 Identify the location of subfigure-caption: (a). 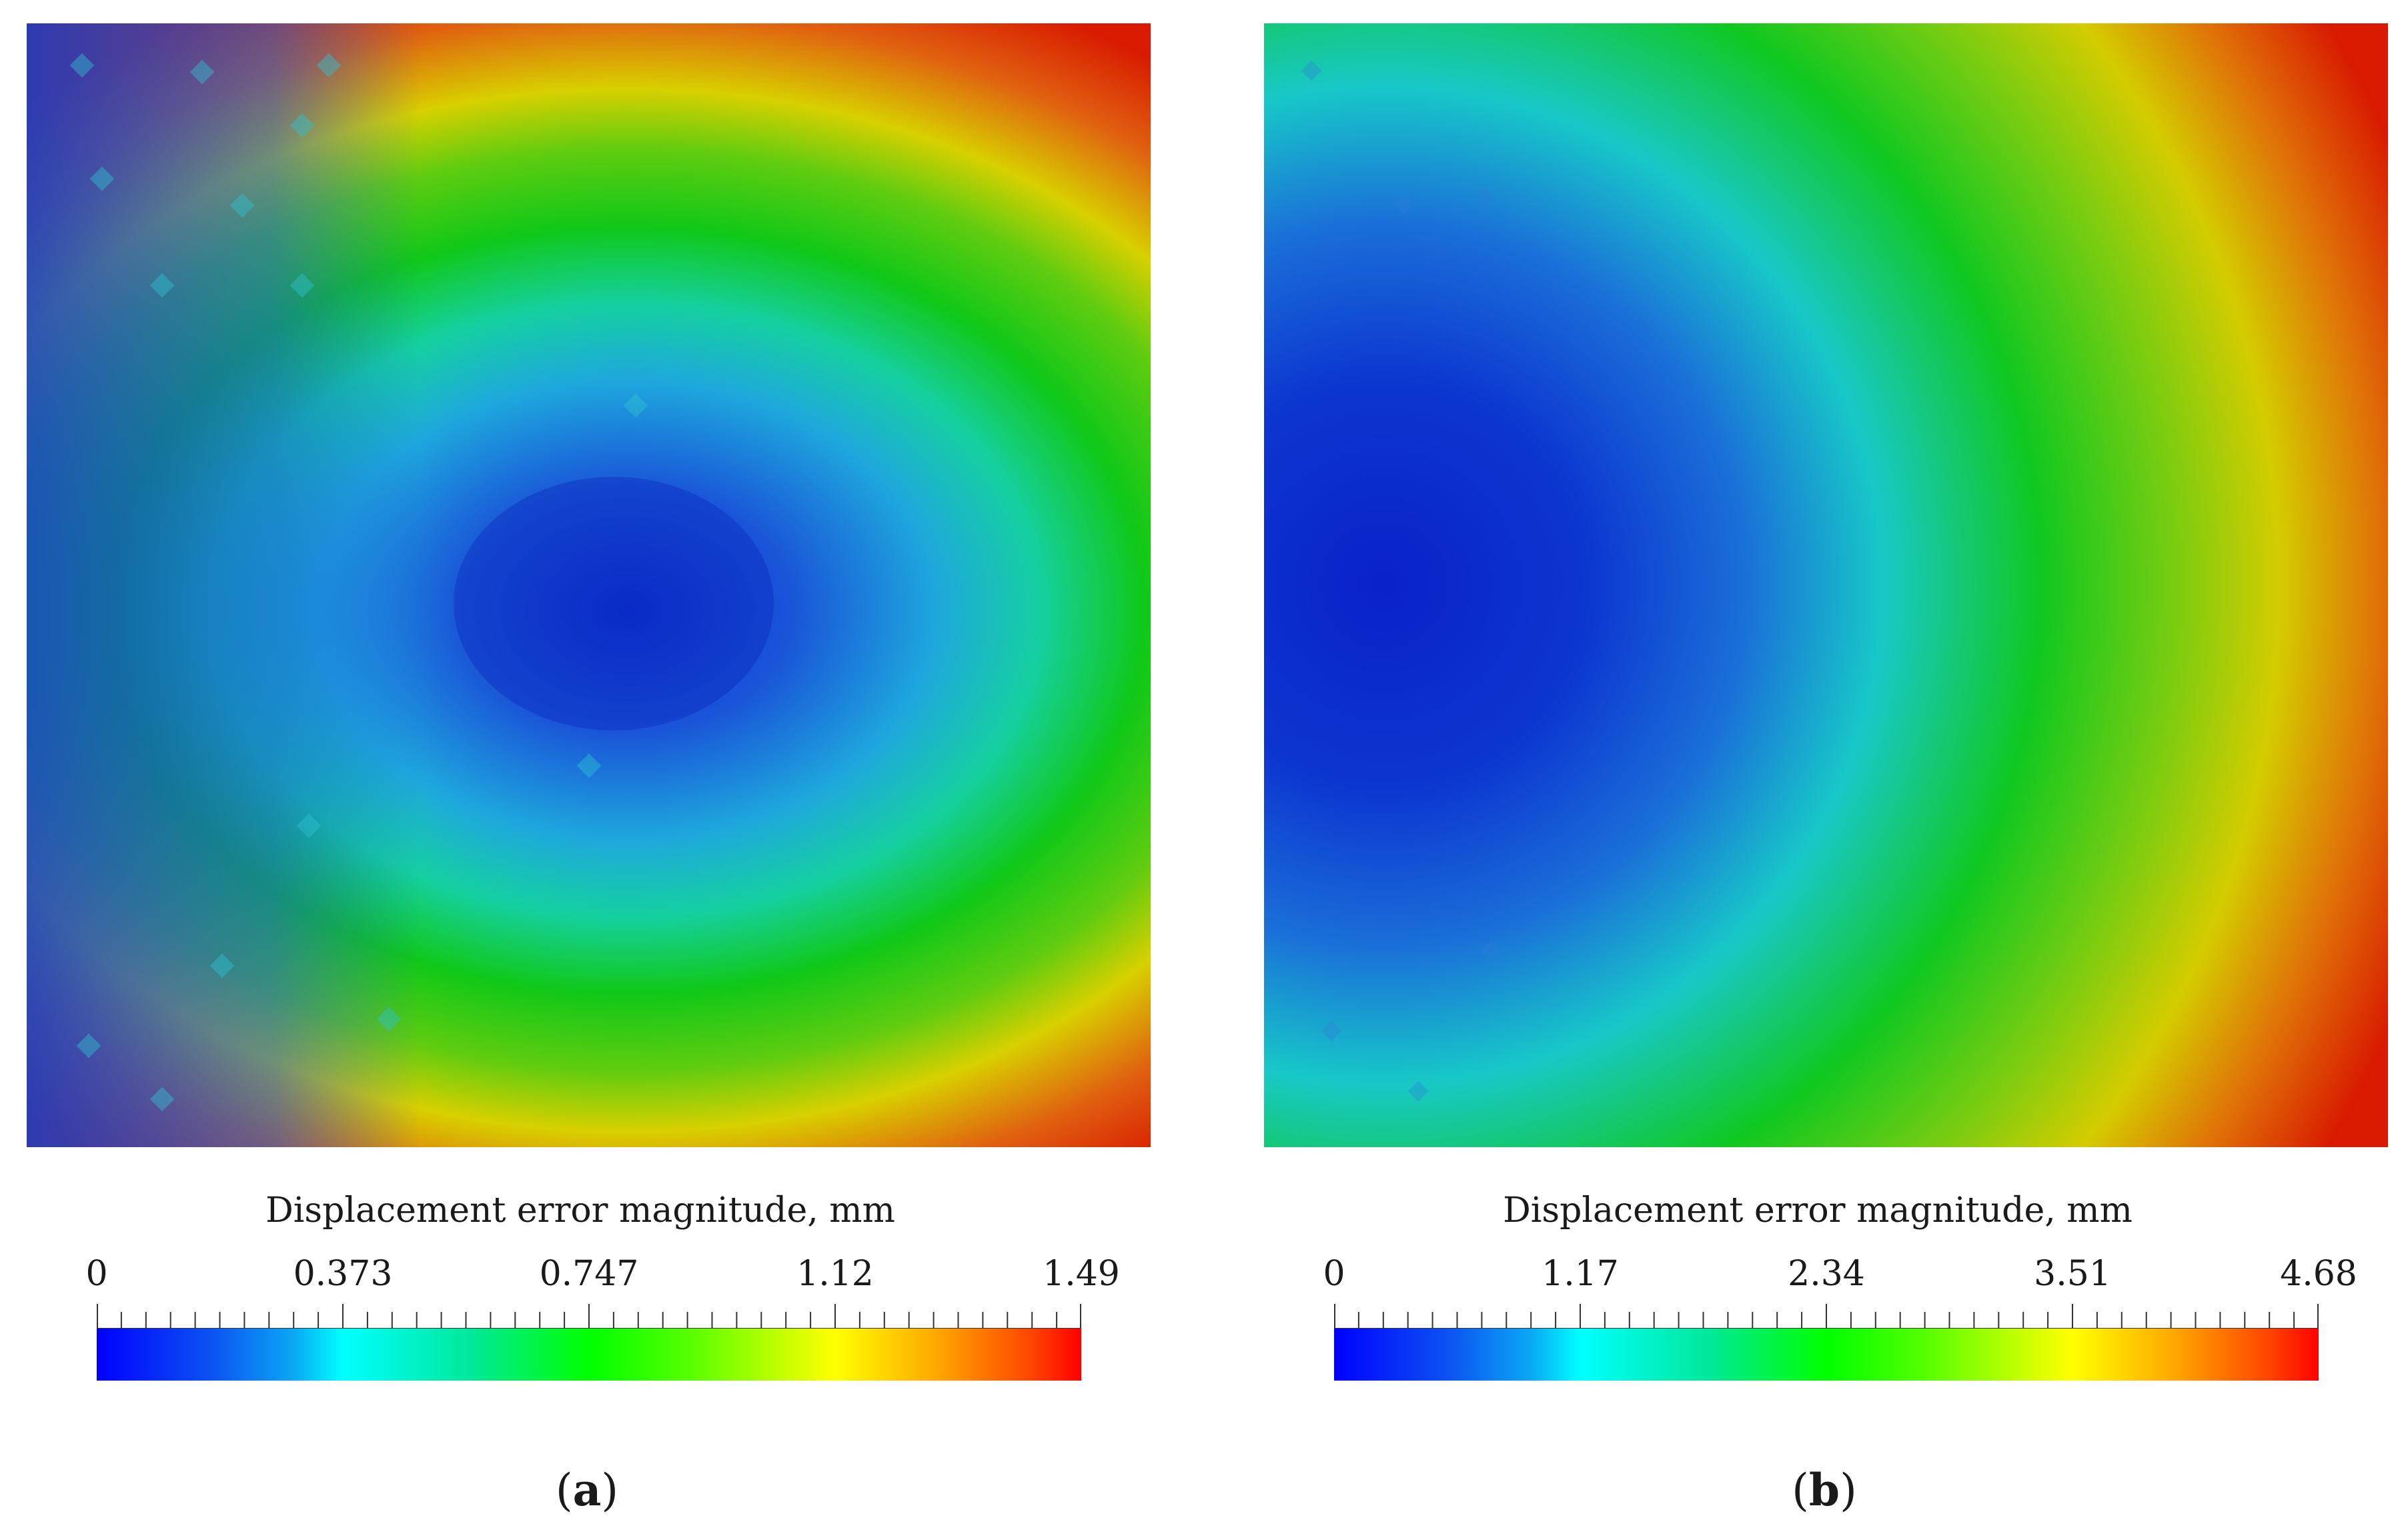
(587, 1490).